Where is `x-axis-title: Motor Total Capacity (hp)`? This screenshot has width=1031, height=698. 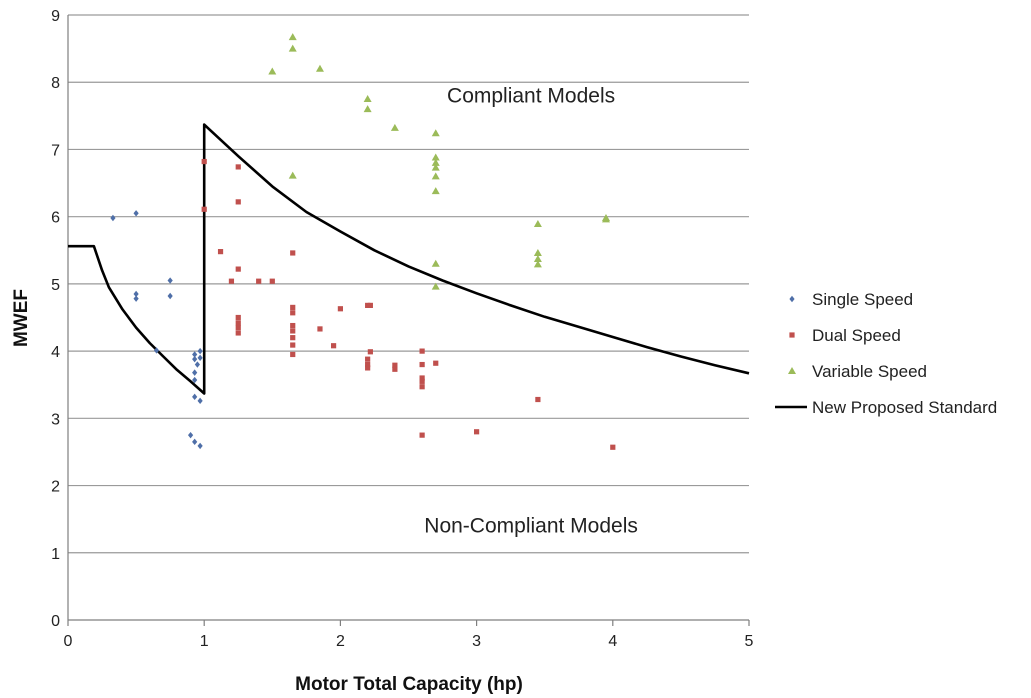
x-axis-title: Motor Total Capacity (hp) is located at coordinates (409, 684).